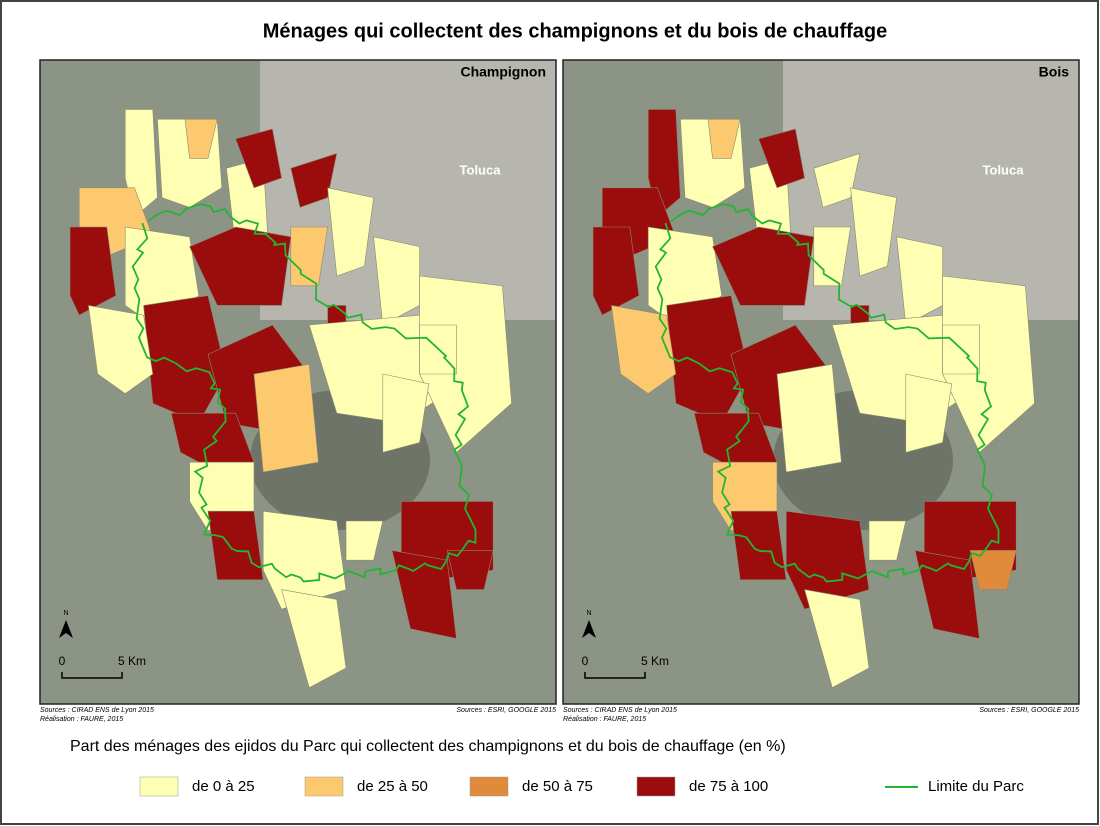  I want to click on legend-label: de 50 à 75, so click(557, 786).